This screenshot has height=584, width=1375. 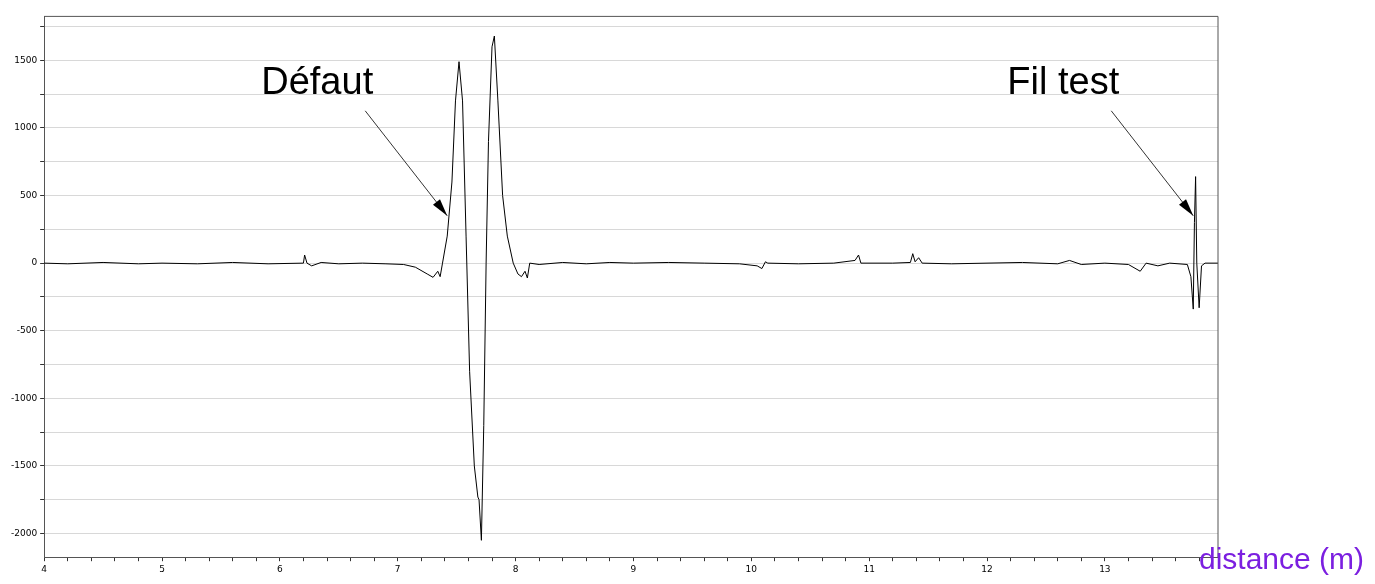 What do you see at coordinates (28, 194) in the screenshot?
I see `y-tick-label: 500` at bounding box center [28, 194].